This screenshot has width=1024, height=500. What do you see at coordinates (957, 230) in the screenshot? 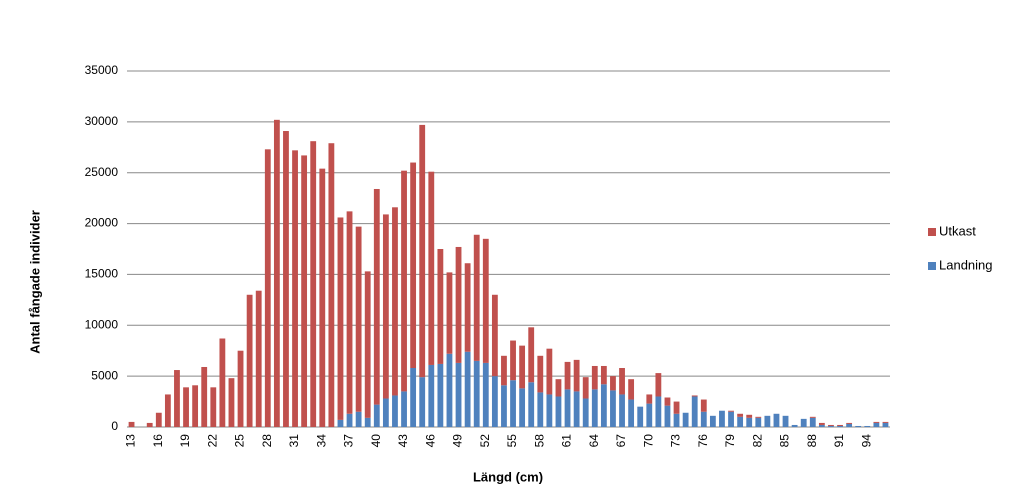
I see `legend-label: Utkast` at bounding box center [957, 230].